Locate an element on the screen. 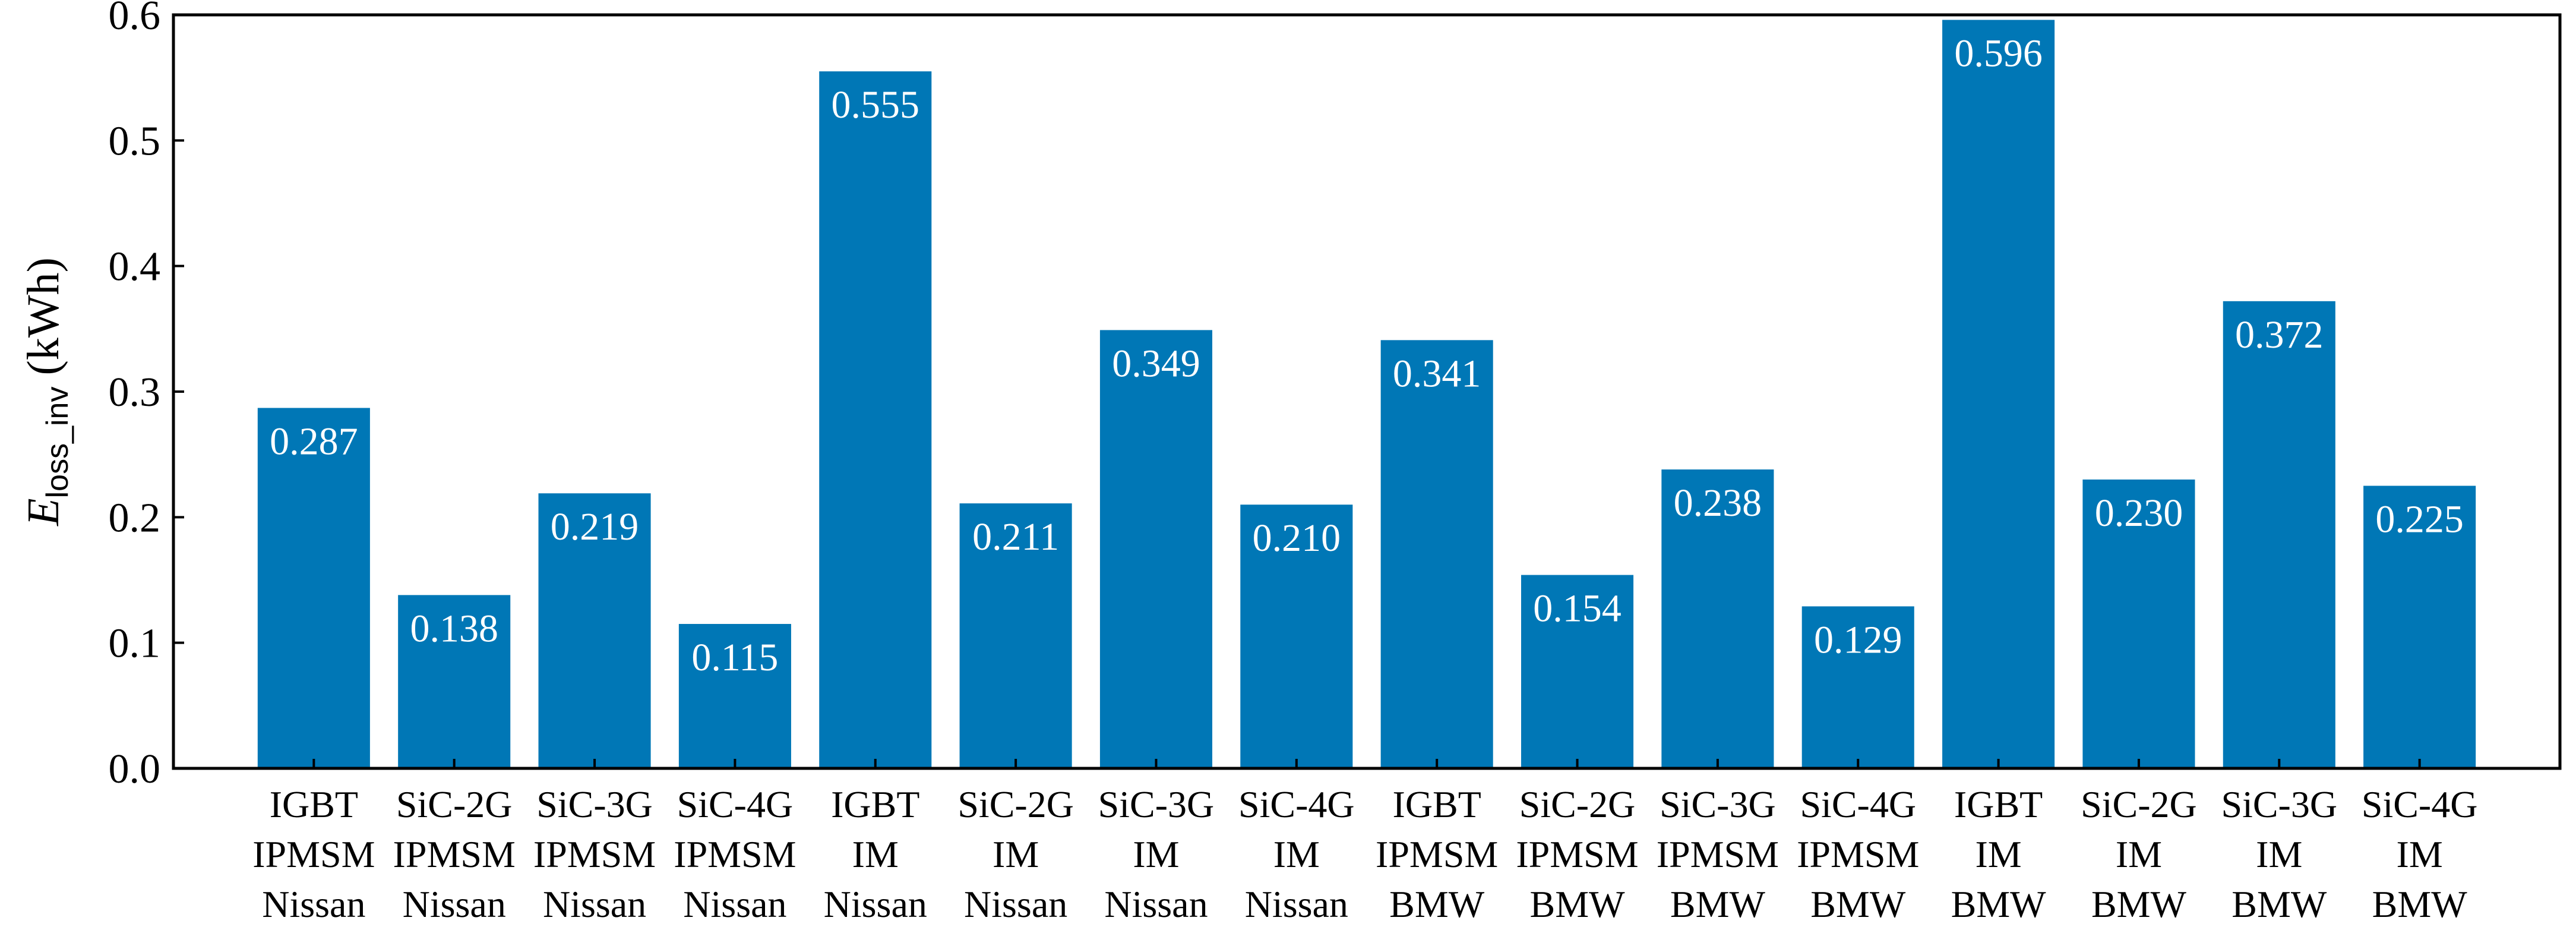 Image resolution: width=2576 pixels, height=930 pixels. x-tick-label-6-line-2: Nissan is located at coordinates (1156, 904).